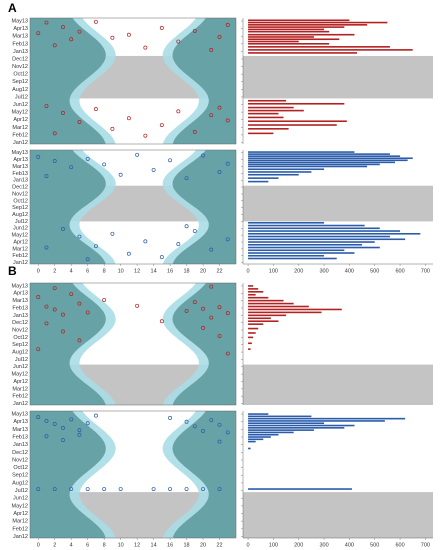 The width and height of the screenshot is (443, 550). What do you see at coordinates (20, 430) in the screenshot?
I see `y-tick-label: Mar13` at bounding box center [20, 430].